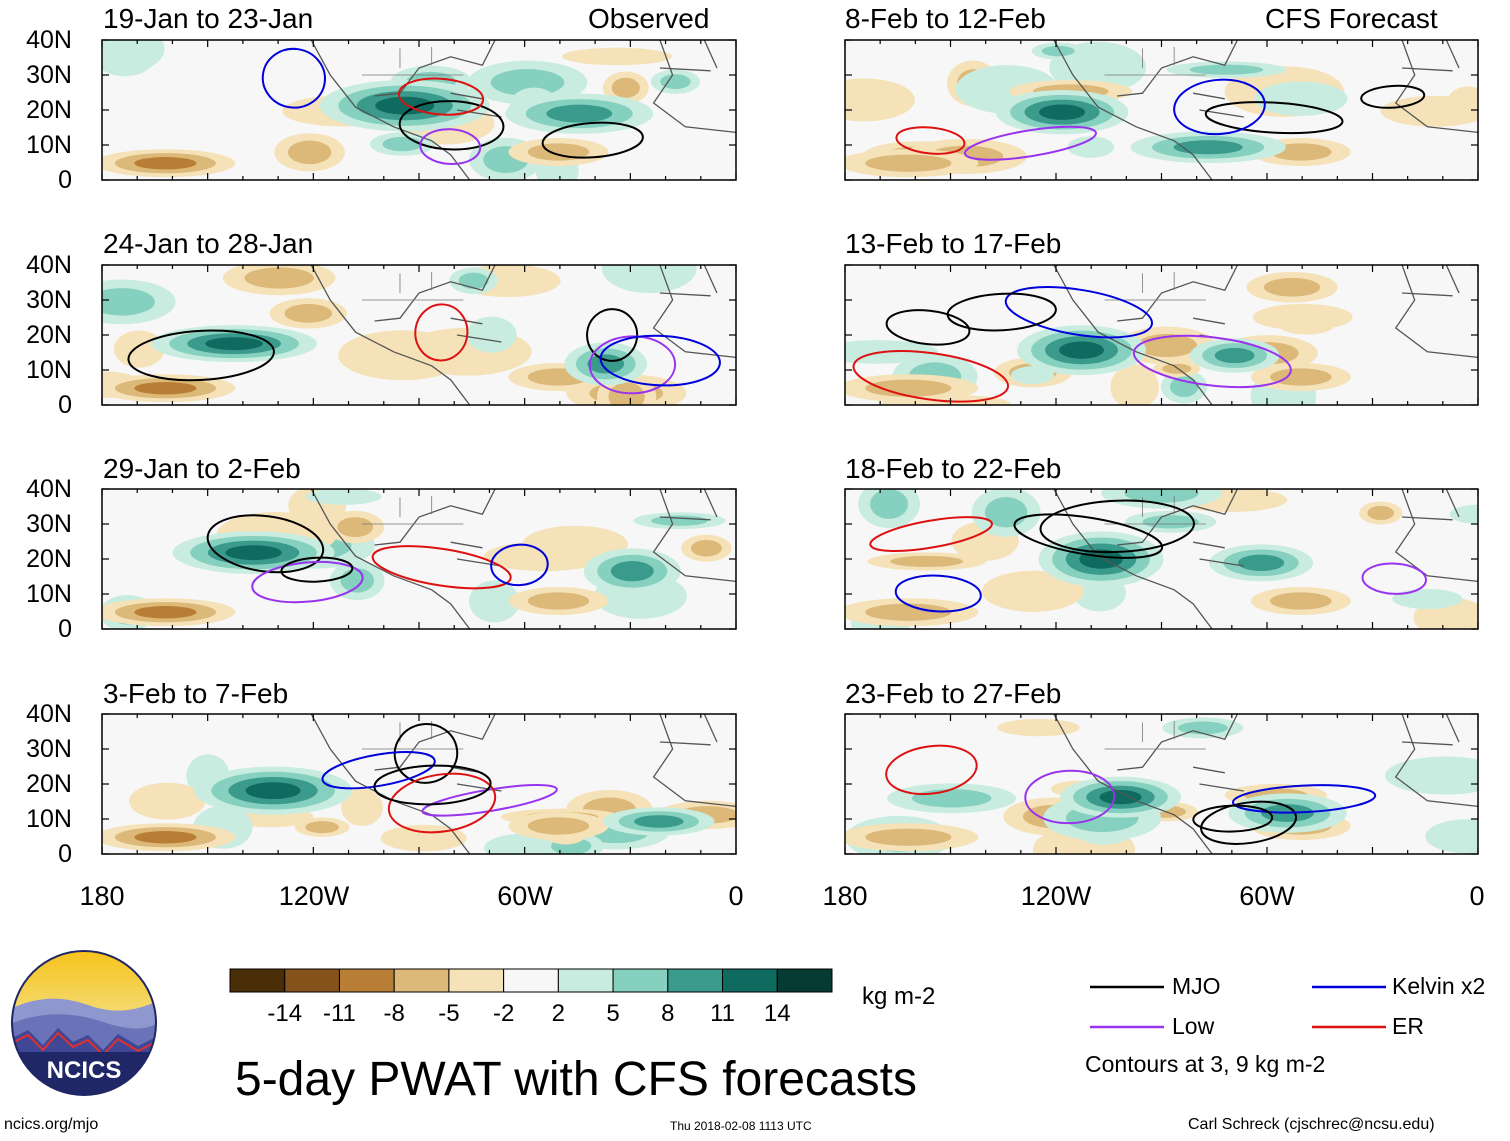 The image size is (1510, 1141). What do you see at coordinates (1196, 986) in the screenshot?
I see `legend-label-mjo: MJO` at bounding box center [1196, 986].